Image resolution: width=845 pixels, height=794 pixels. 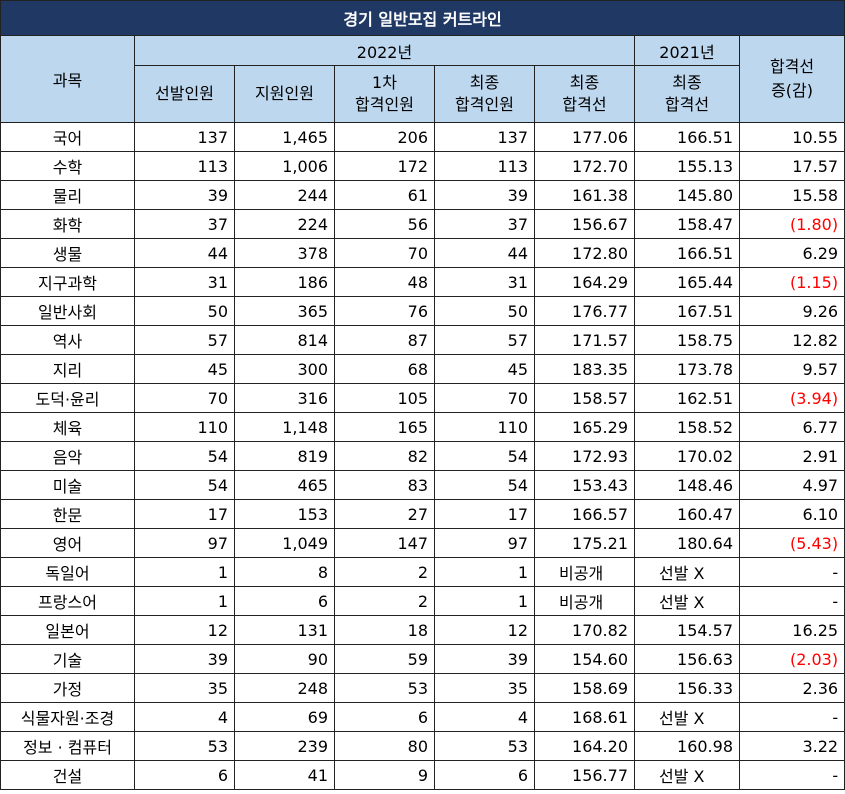 I want to click on cell-first-pass: 48, so click(x=384, y=282).